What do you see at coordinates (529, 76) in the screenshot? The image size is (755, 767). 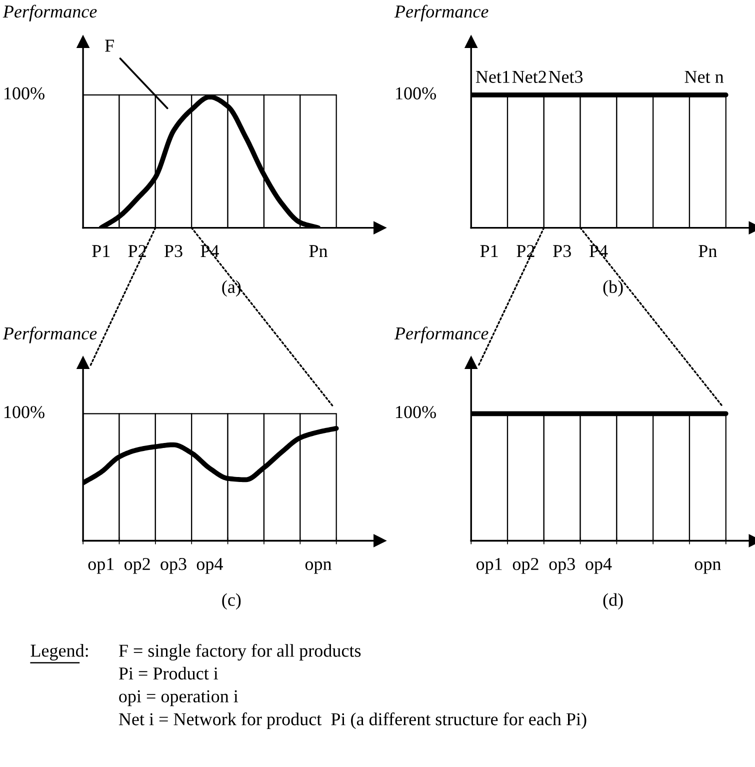 I see `text: Net2` at bounding box center [529, 76].